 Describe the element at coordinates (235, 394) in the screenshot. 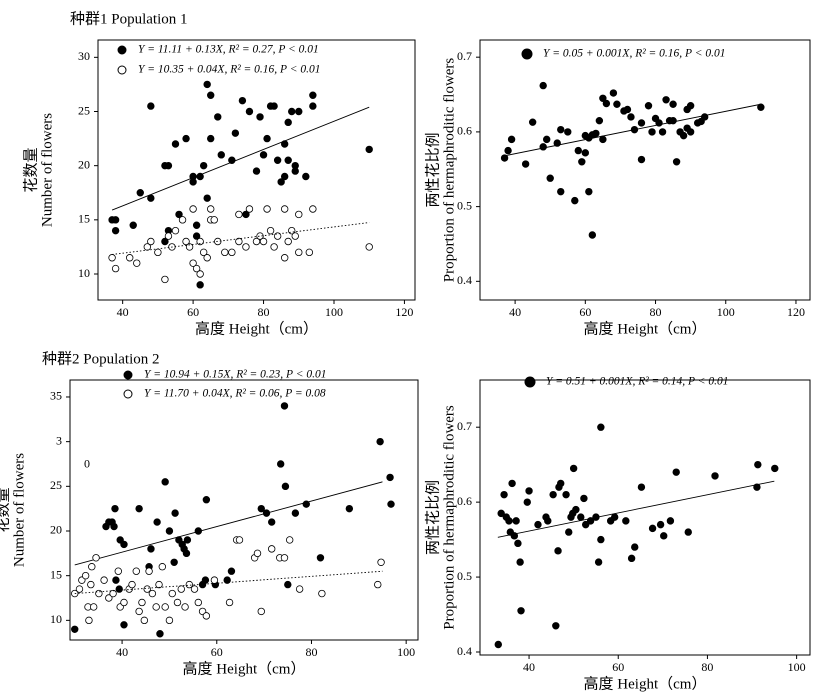

I see `legend-label: Y = 11.70 + 0.04X, R² = 0.06, P = 0.08` at that location.